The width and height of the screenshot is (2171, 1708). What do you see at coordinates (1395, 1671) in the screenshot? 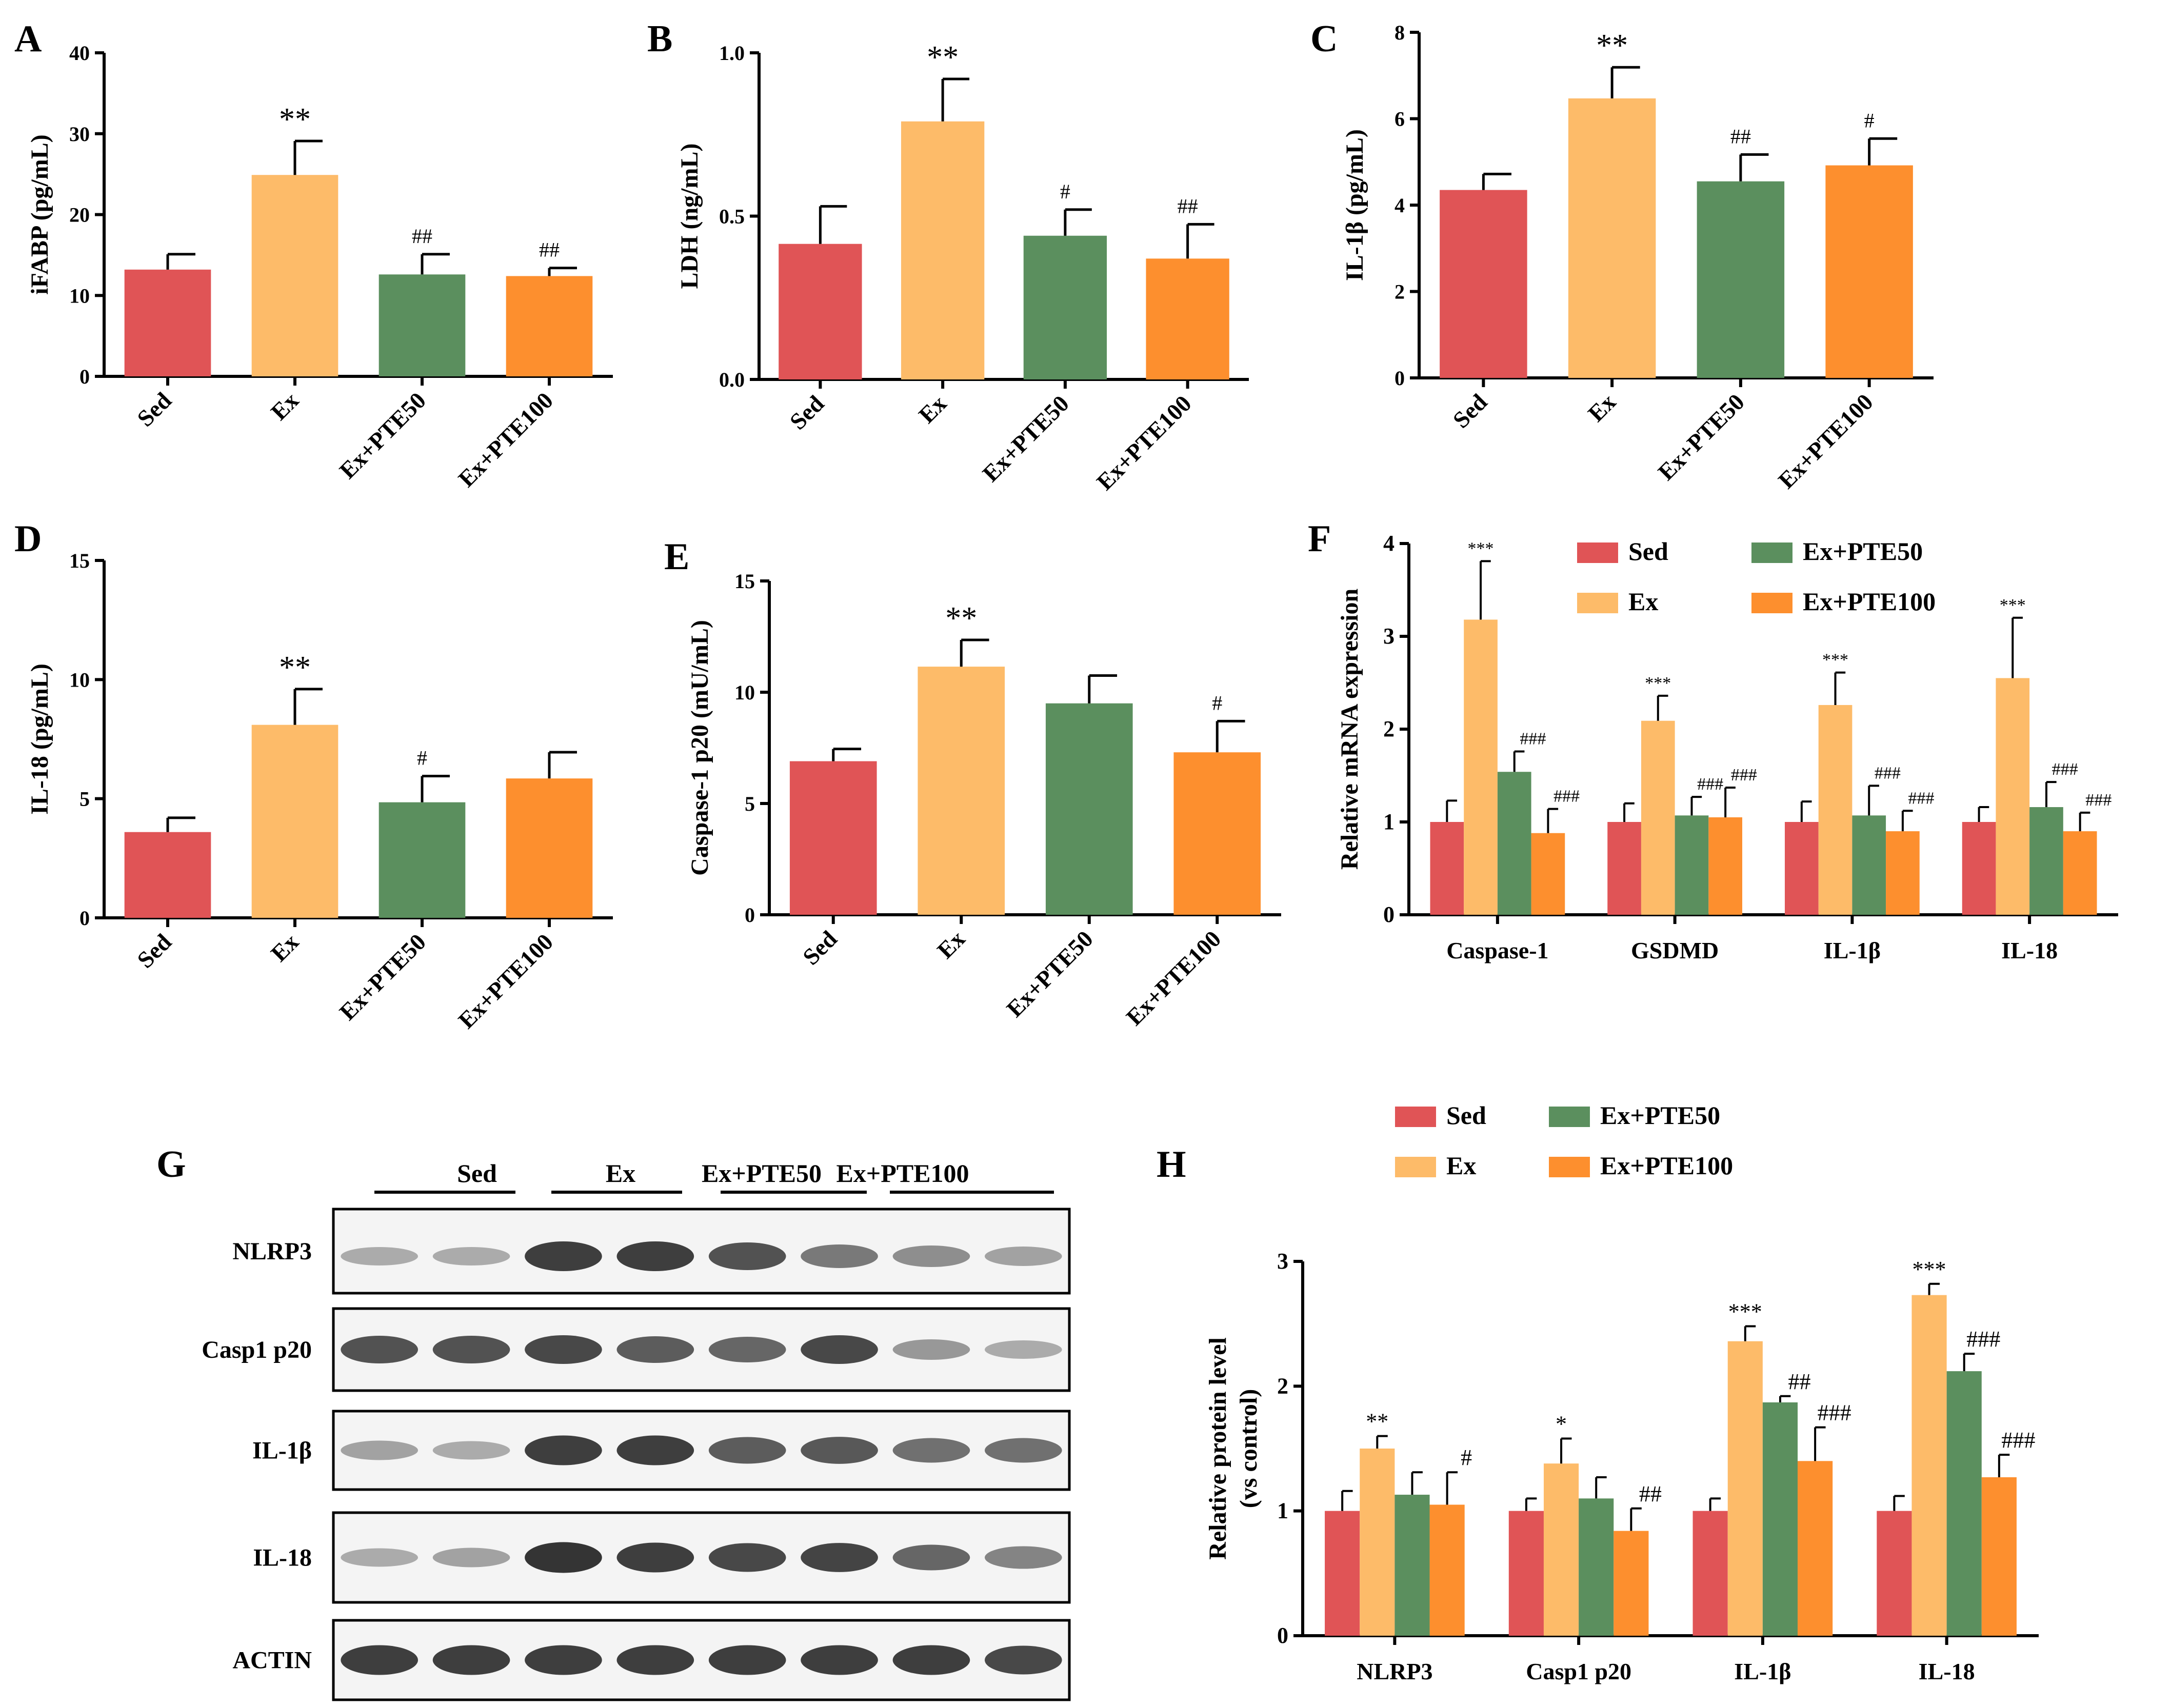
I see `x-tick-label: NLRP3` at bounding box center [1395, 1671].